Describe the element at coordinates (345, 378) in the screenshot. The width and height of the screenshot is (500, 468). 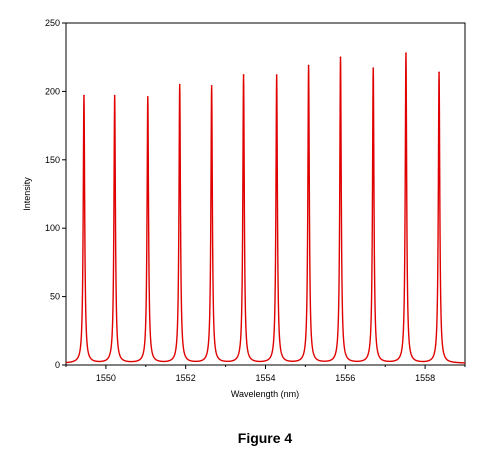
I see `x-tick-label: 1556` at that location.